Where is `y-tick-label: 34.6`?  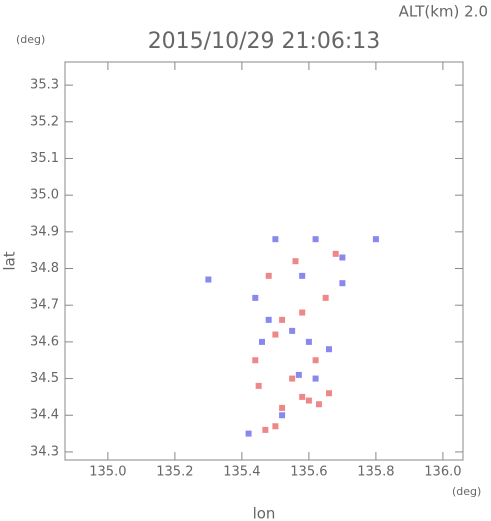
y-tick-label: 34.6 is located at coordinates (44, 341).